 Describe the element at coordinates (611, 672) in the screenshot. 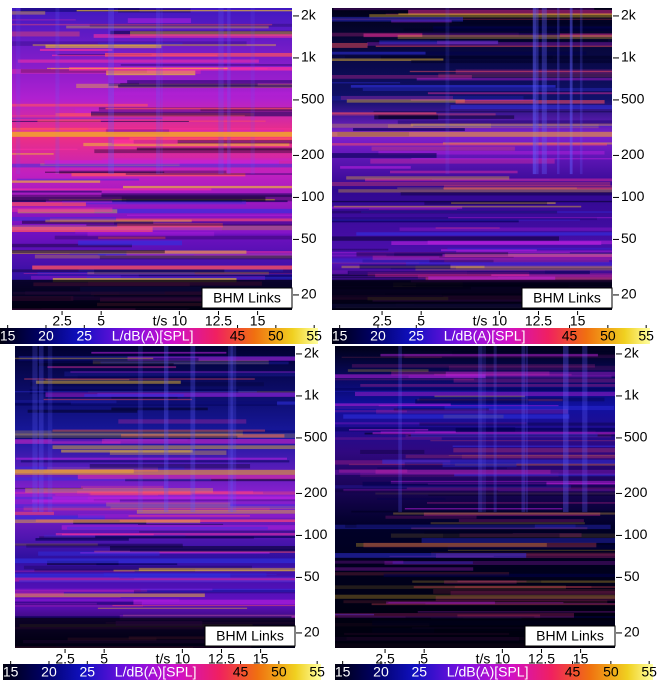

I see `colorbar-tick-label: 50` at that location.